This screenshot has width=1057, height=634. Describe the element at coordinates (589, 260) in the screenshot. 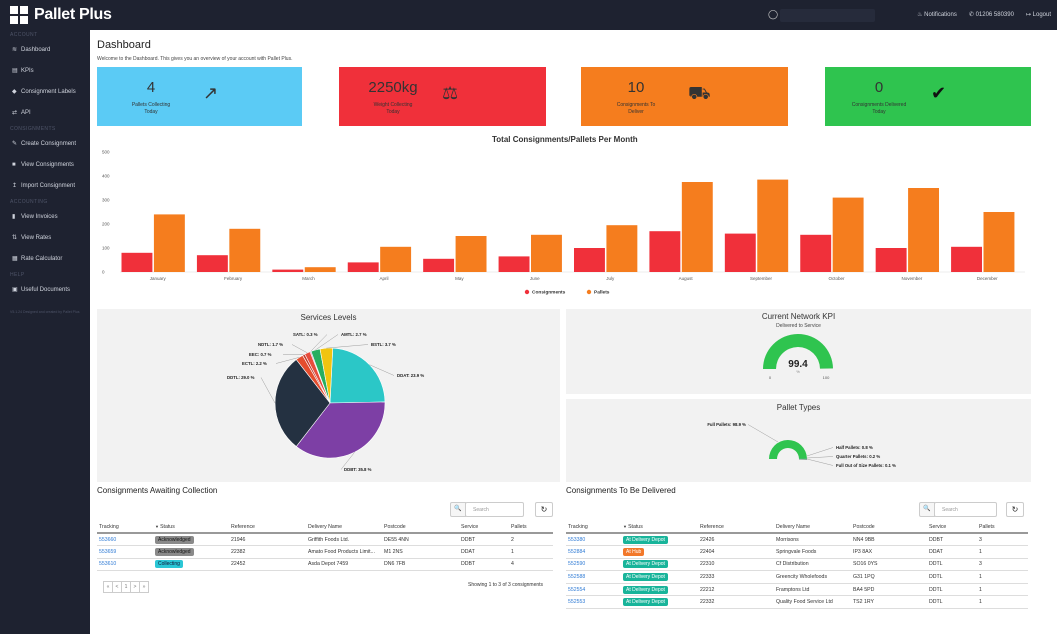

I see `bar-consignments-july` at that location.